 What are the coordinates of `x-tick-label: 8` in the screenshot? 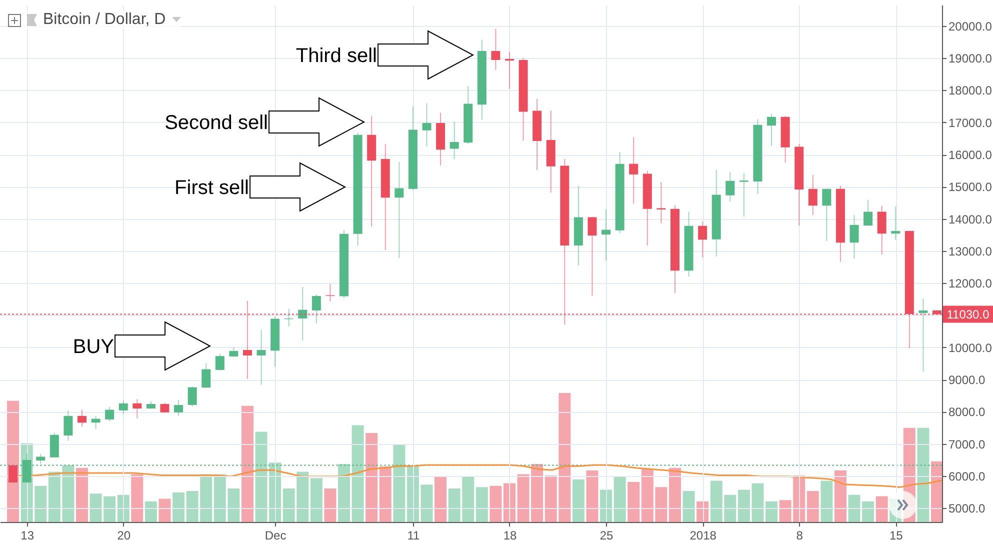 It's located at (800, 535).